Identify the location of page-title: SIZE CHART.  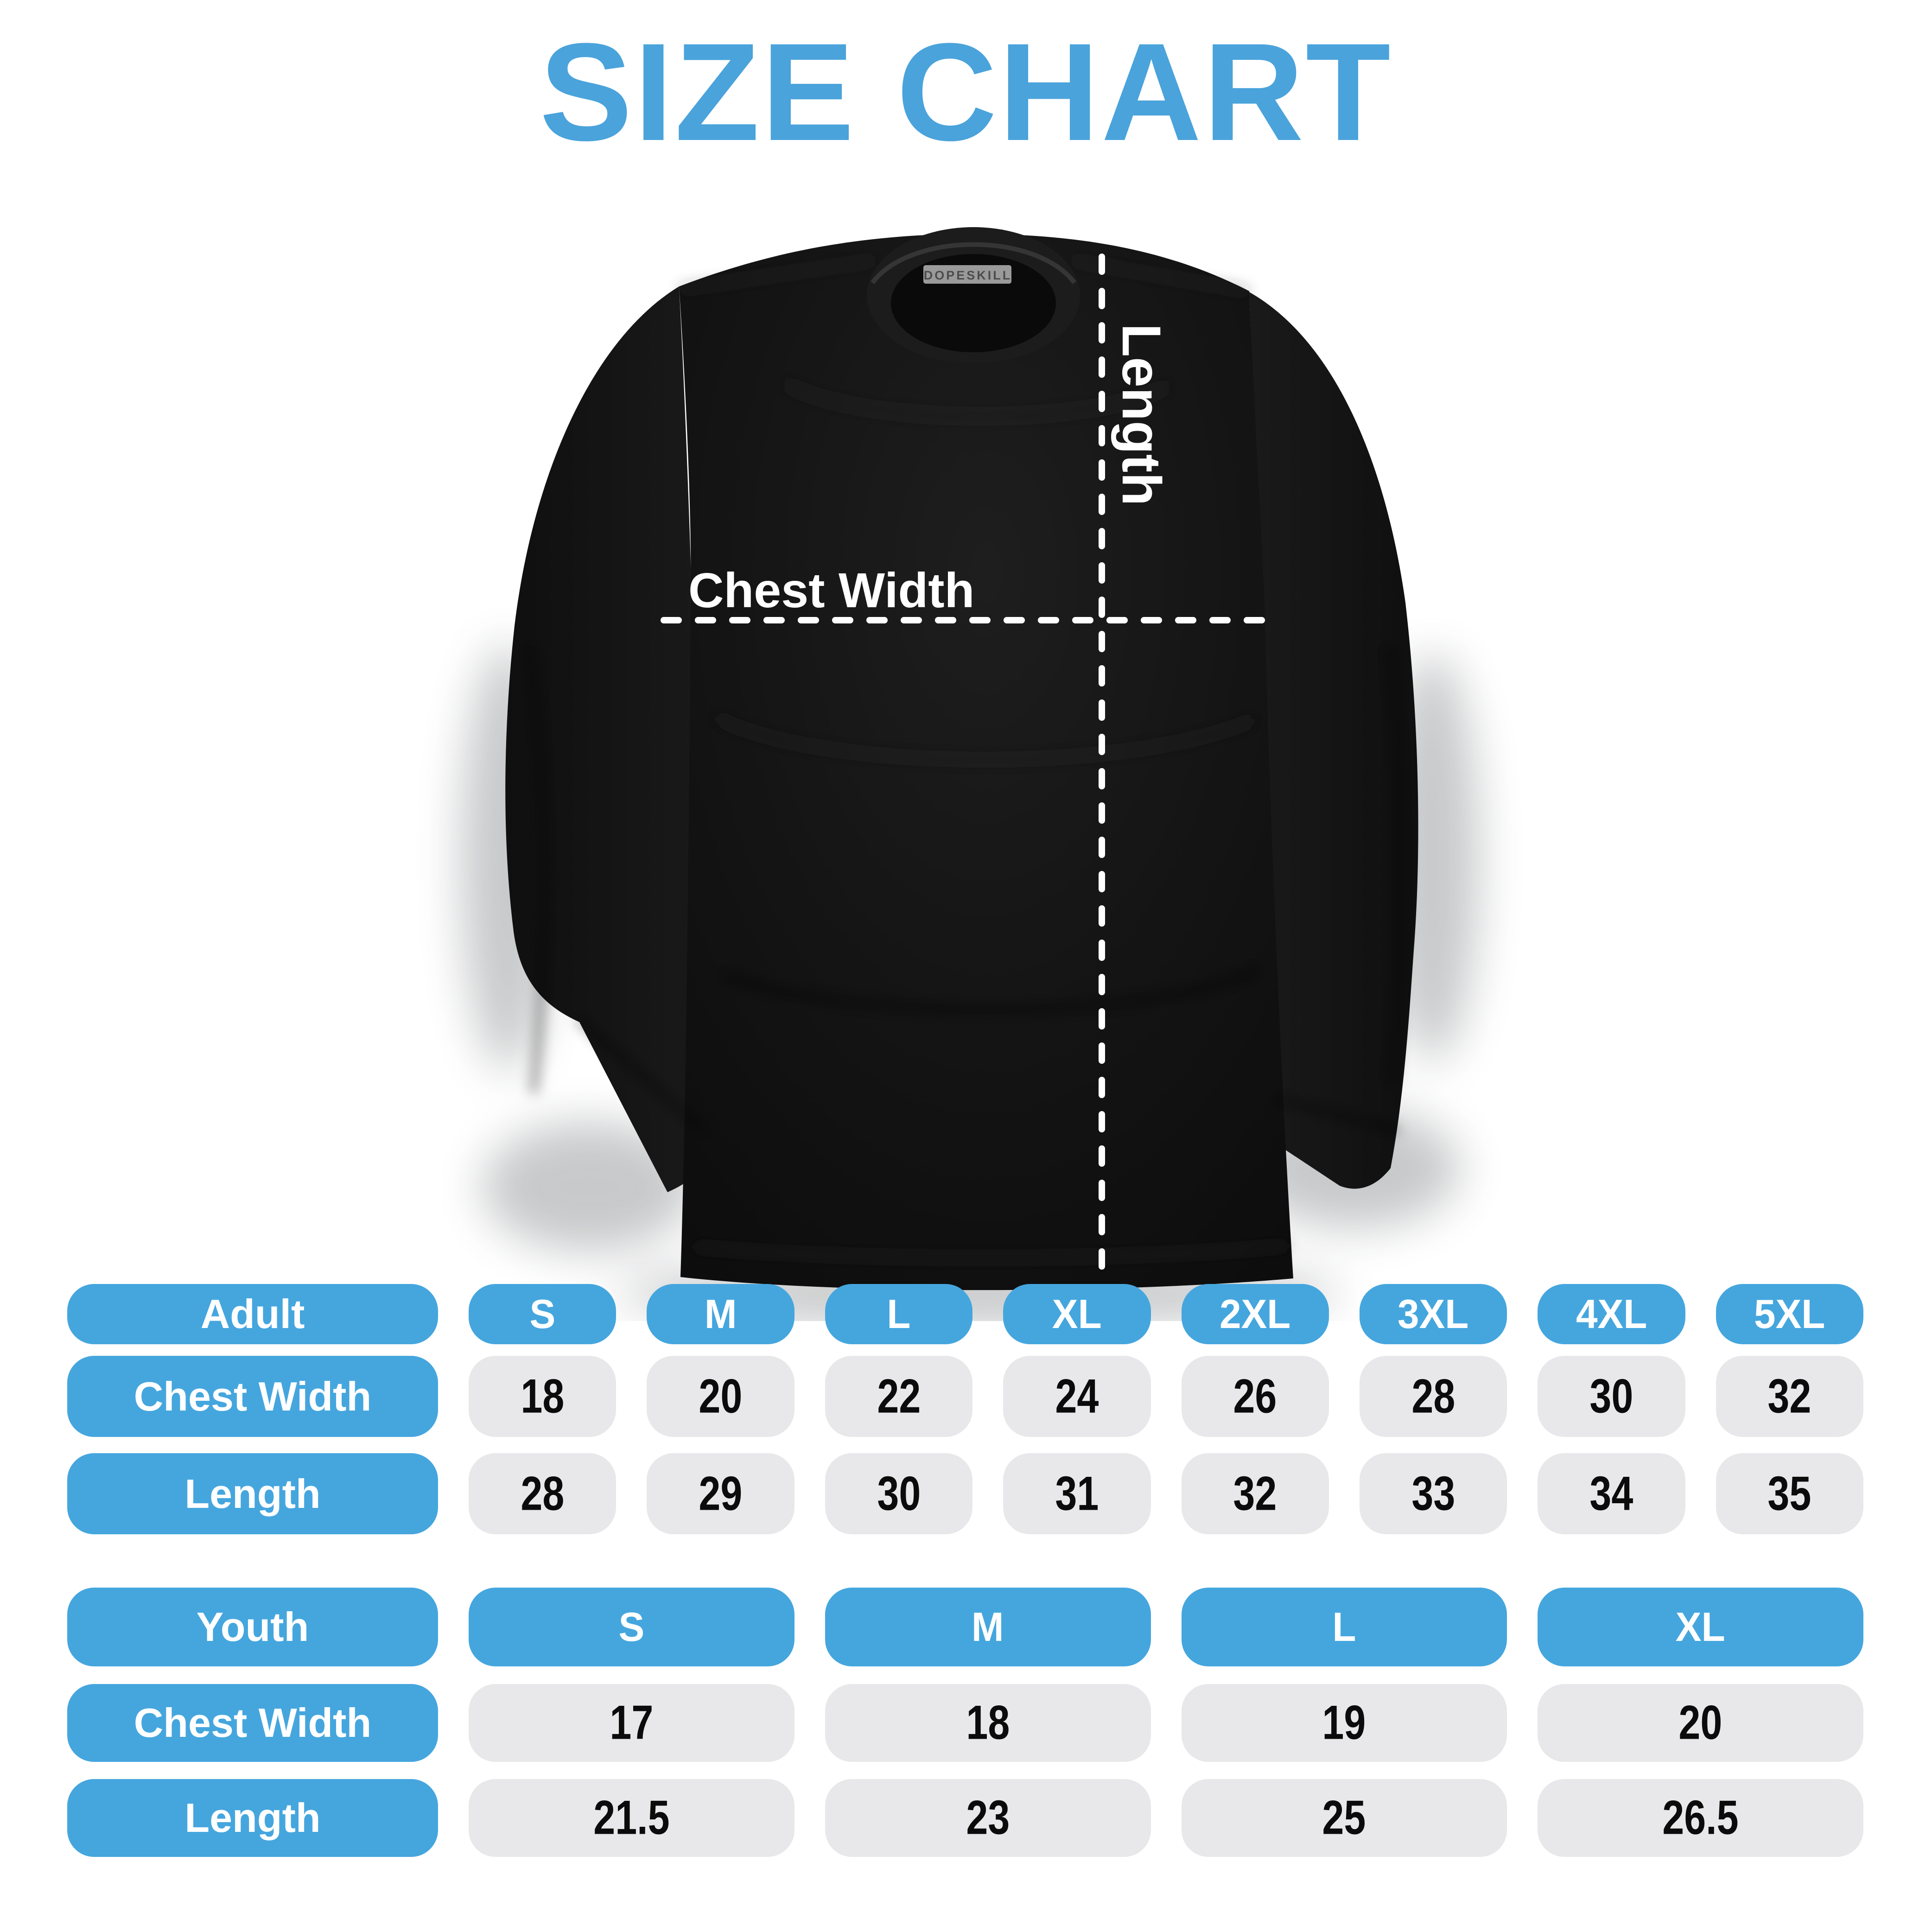
(966, 92).